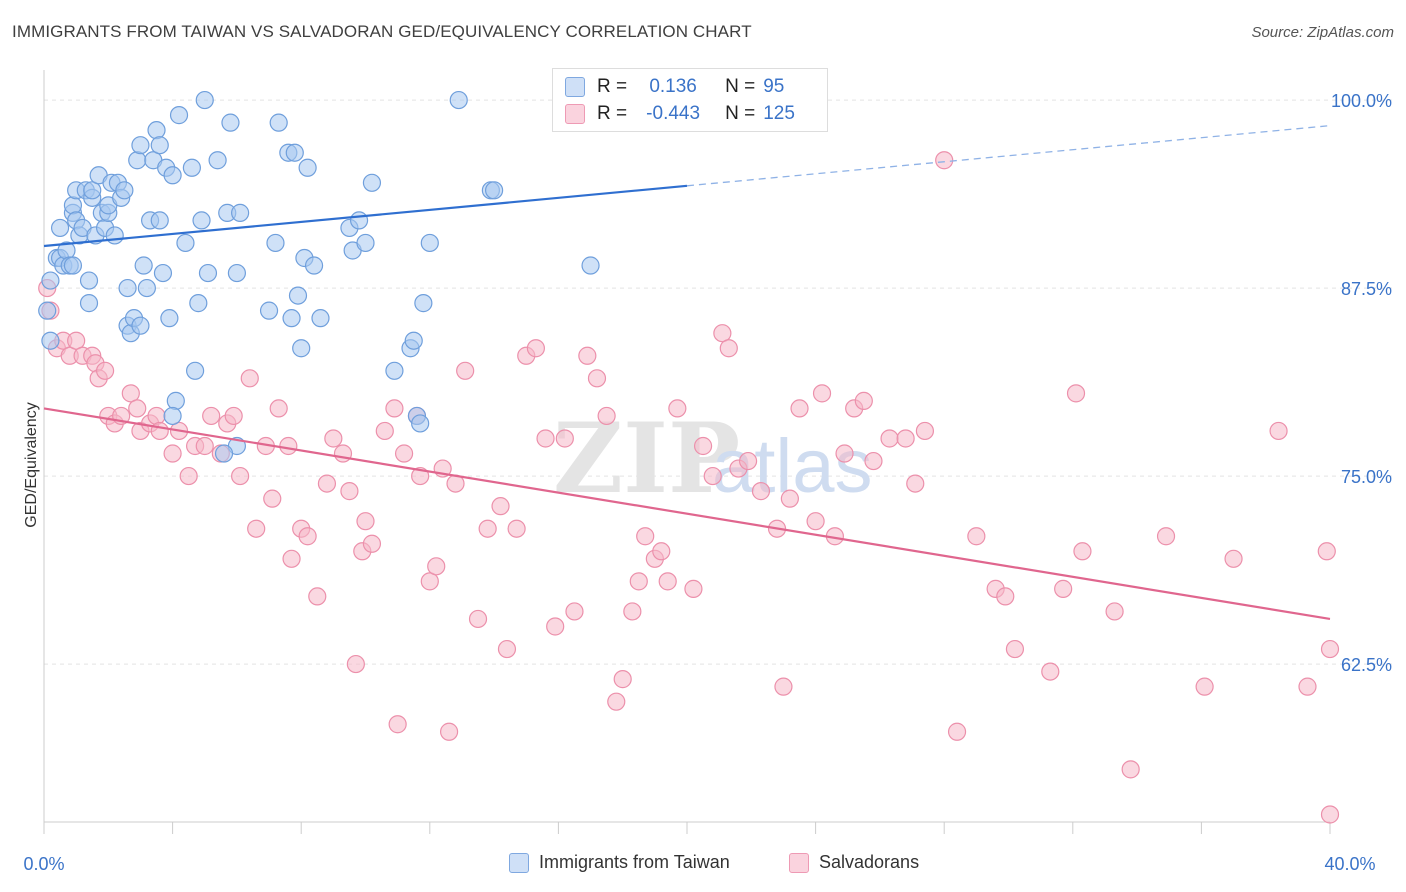 The width and height of the screenshot is (1406, 892). I want to click on bottom-legend-swatch-blue, so click(519, 862).